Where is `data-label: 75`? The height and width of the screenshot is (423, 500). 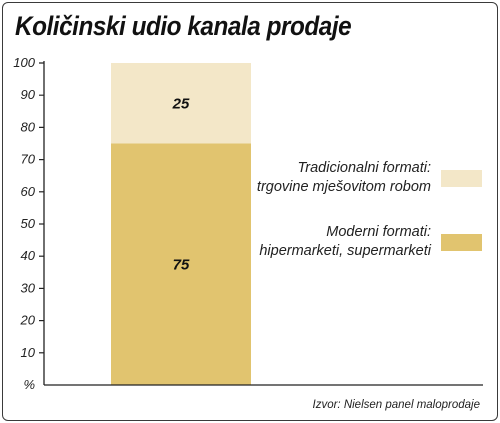 data-label: 75 is located at coordinates (181, 264).